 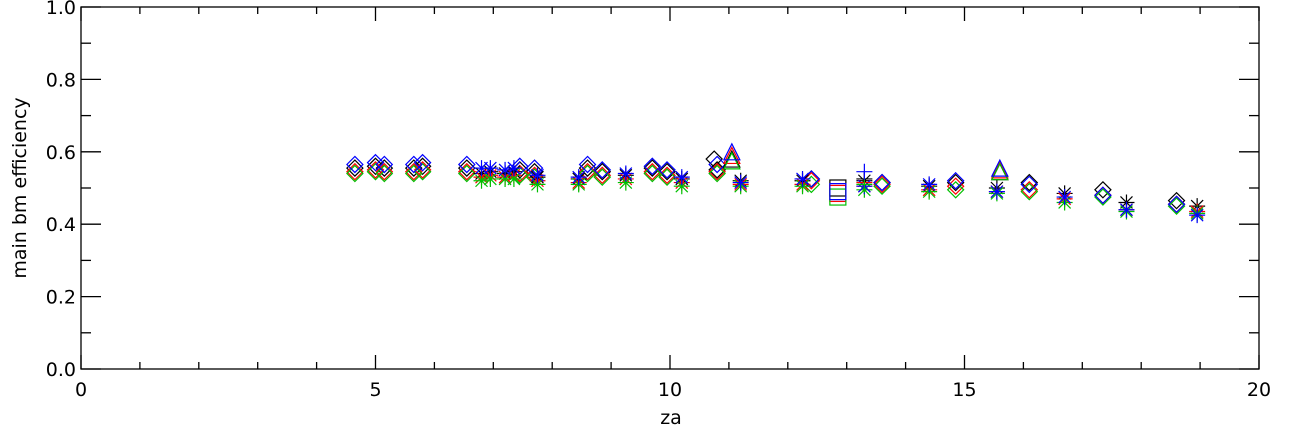 I want to click on x-tick-label: 5, so click(x=375, y=390).